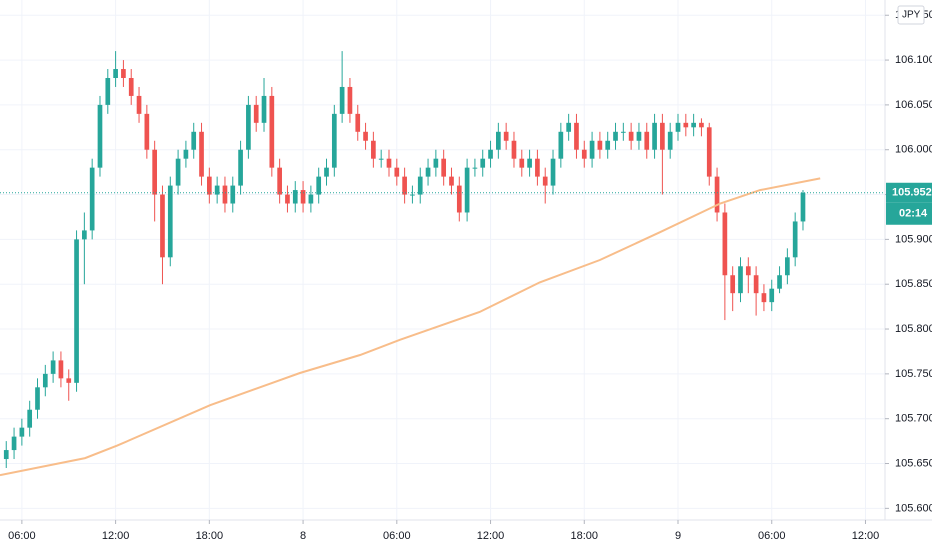  What do you see at coordinates (913, 419) in the screenshot?
I see `y-tick-label: 105.700` at bounding box center [913, 419].